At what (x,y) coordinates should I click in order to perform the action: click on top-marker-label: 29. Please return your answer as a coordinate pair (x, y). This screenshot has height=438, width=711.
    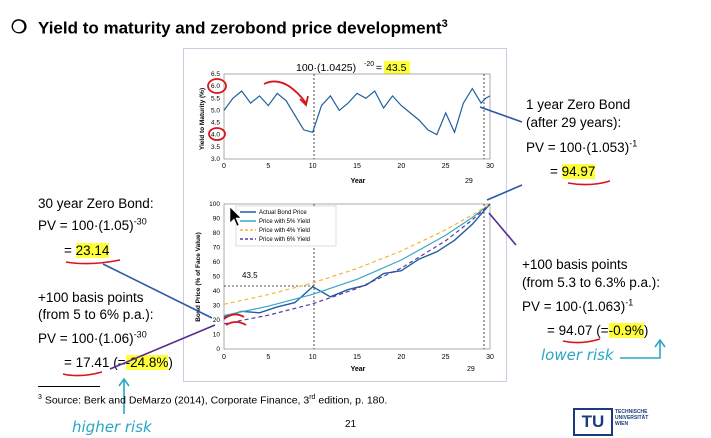
    Looking at the image, I should click on (469, 181).